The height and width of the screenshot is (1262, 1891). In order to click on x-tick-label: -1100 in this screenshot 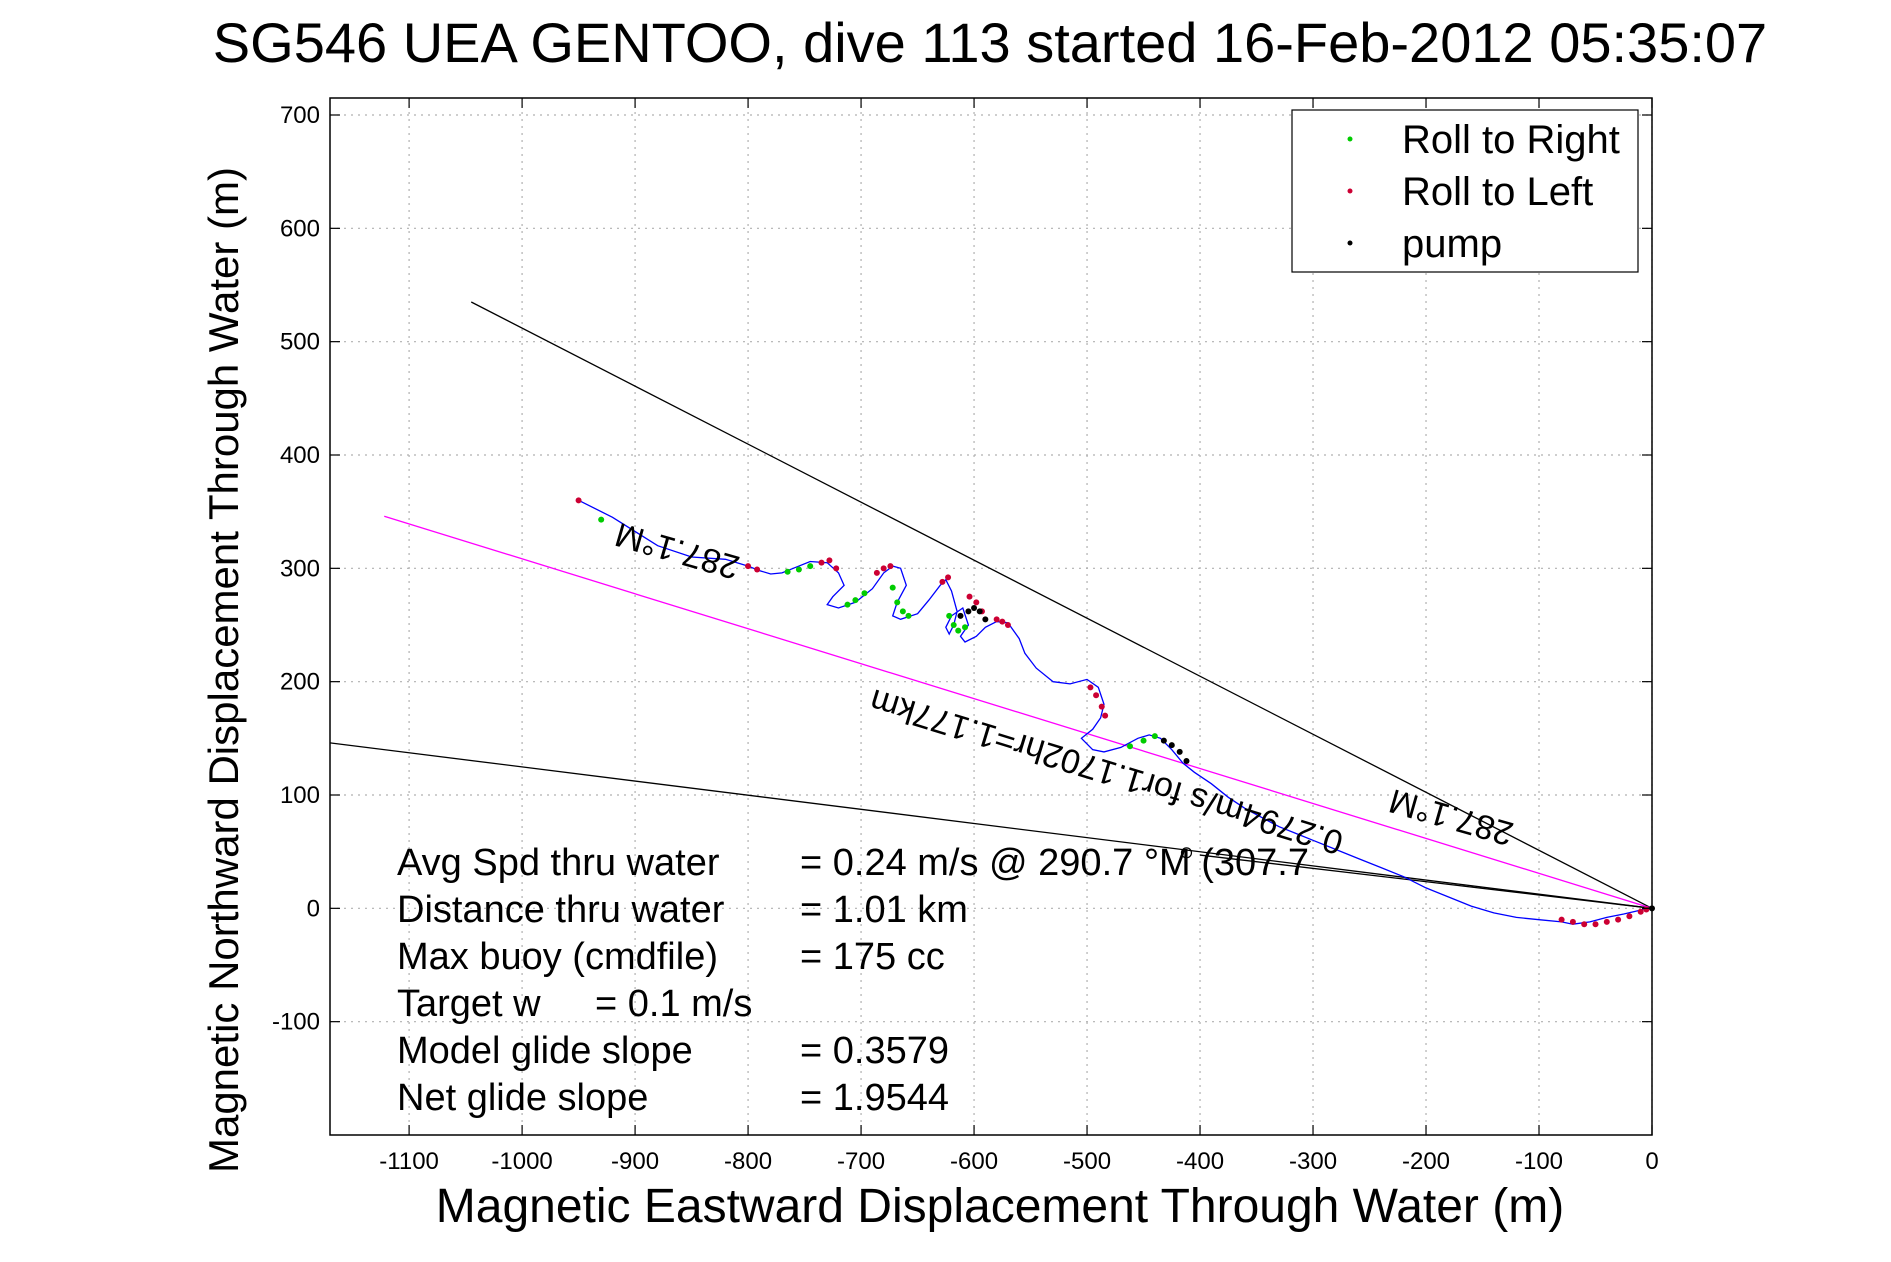, I will do `click(409, 1161)`.